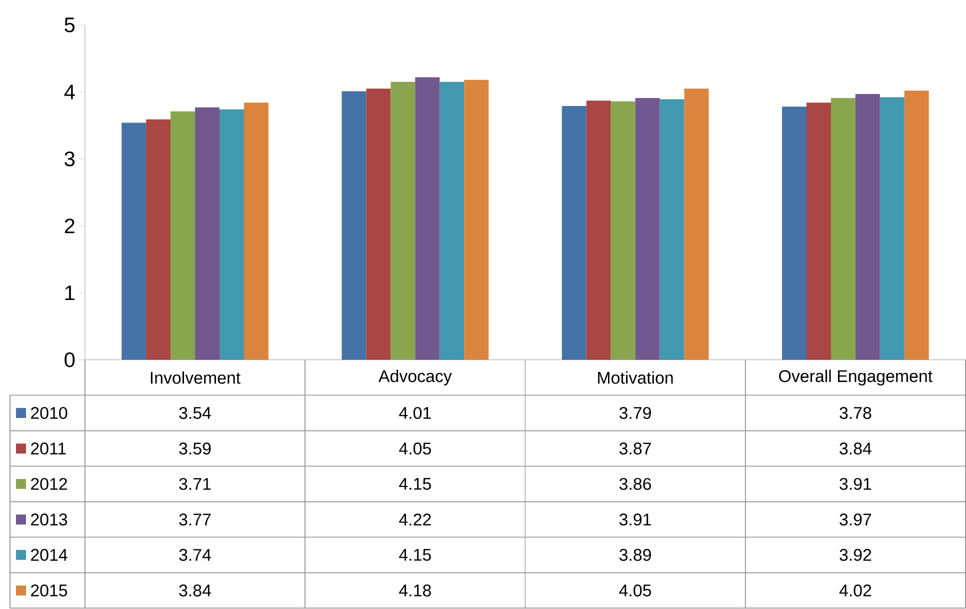  What do you see at coordinates (856, 555) in the screenshot?
I see `data-label: 3.92` at bounding box center [856, 555].